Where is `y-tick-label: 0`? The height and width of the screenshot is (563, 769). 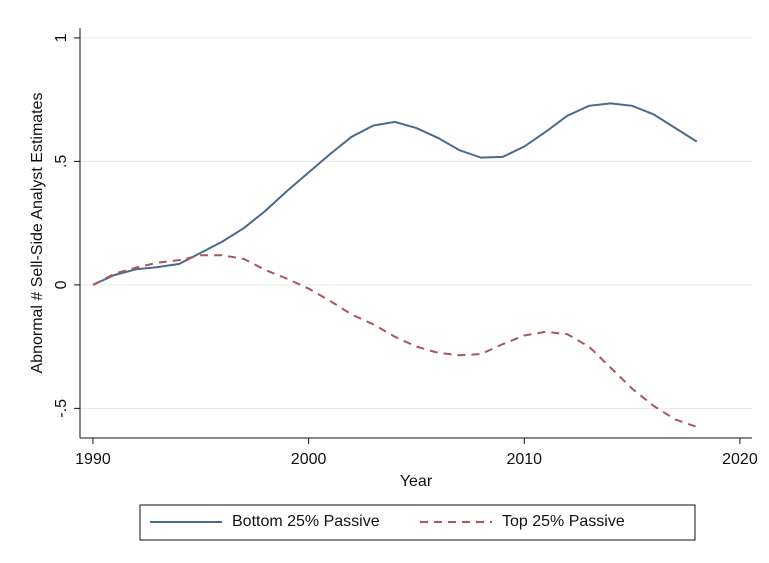 y-tick-label: 0 is located at coordinates (61, 284).